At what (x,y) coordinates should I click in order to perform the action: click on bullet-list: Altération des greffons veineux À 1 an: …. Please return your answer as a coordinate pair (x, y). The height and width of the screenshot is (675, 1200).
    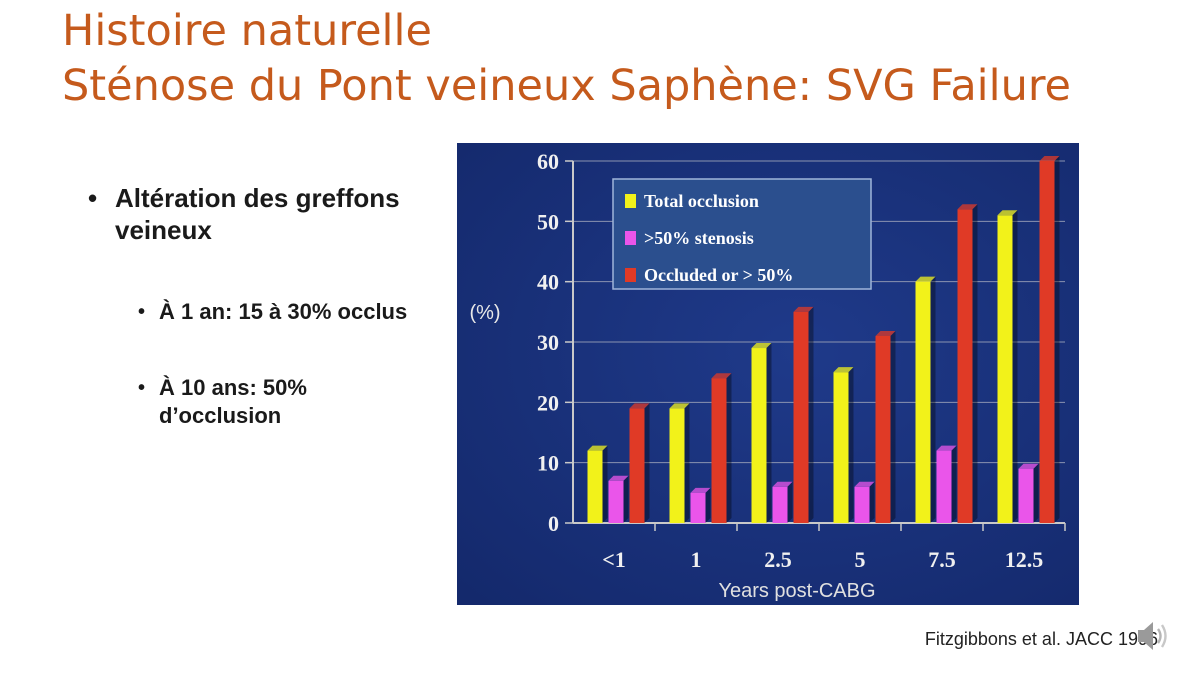
    Looking at the image, I should click on (253, 306).